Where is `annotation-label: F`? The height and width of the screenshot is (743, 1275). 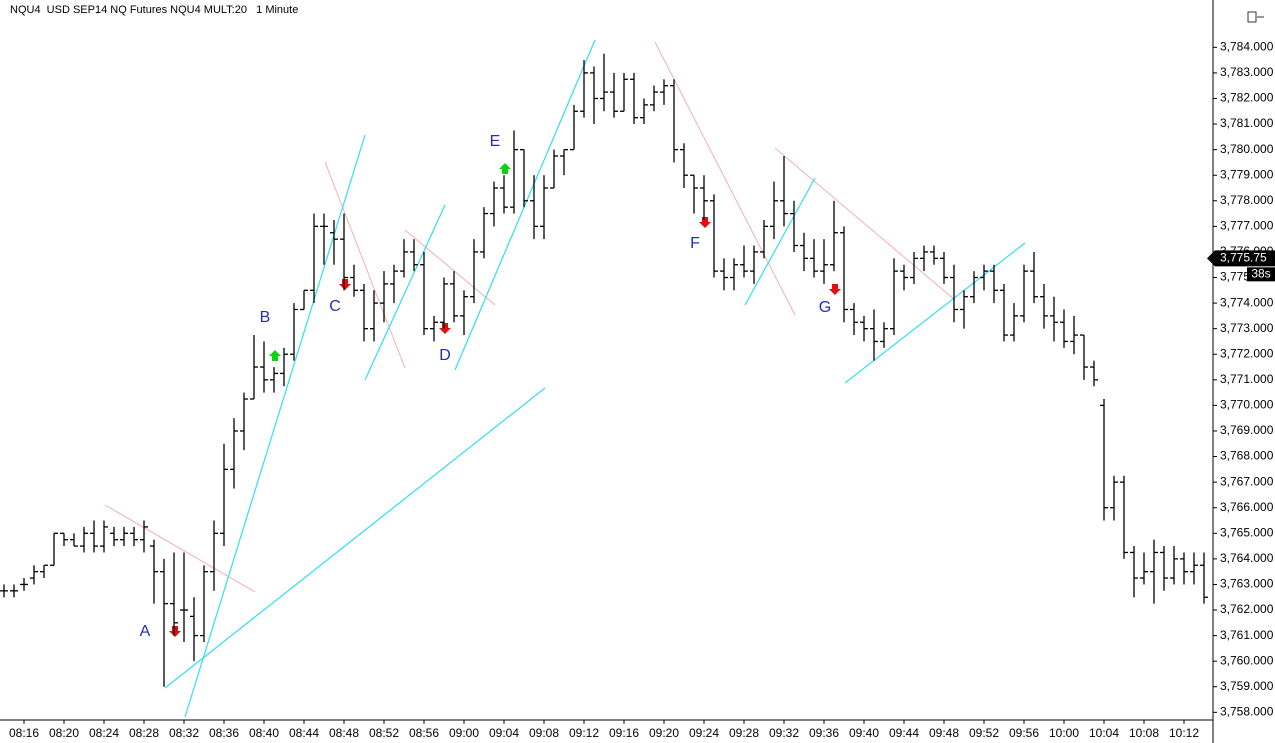 annotation-label: F is located at coordinates (695, 243).